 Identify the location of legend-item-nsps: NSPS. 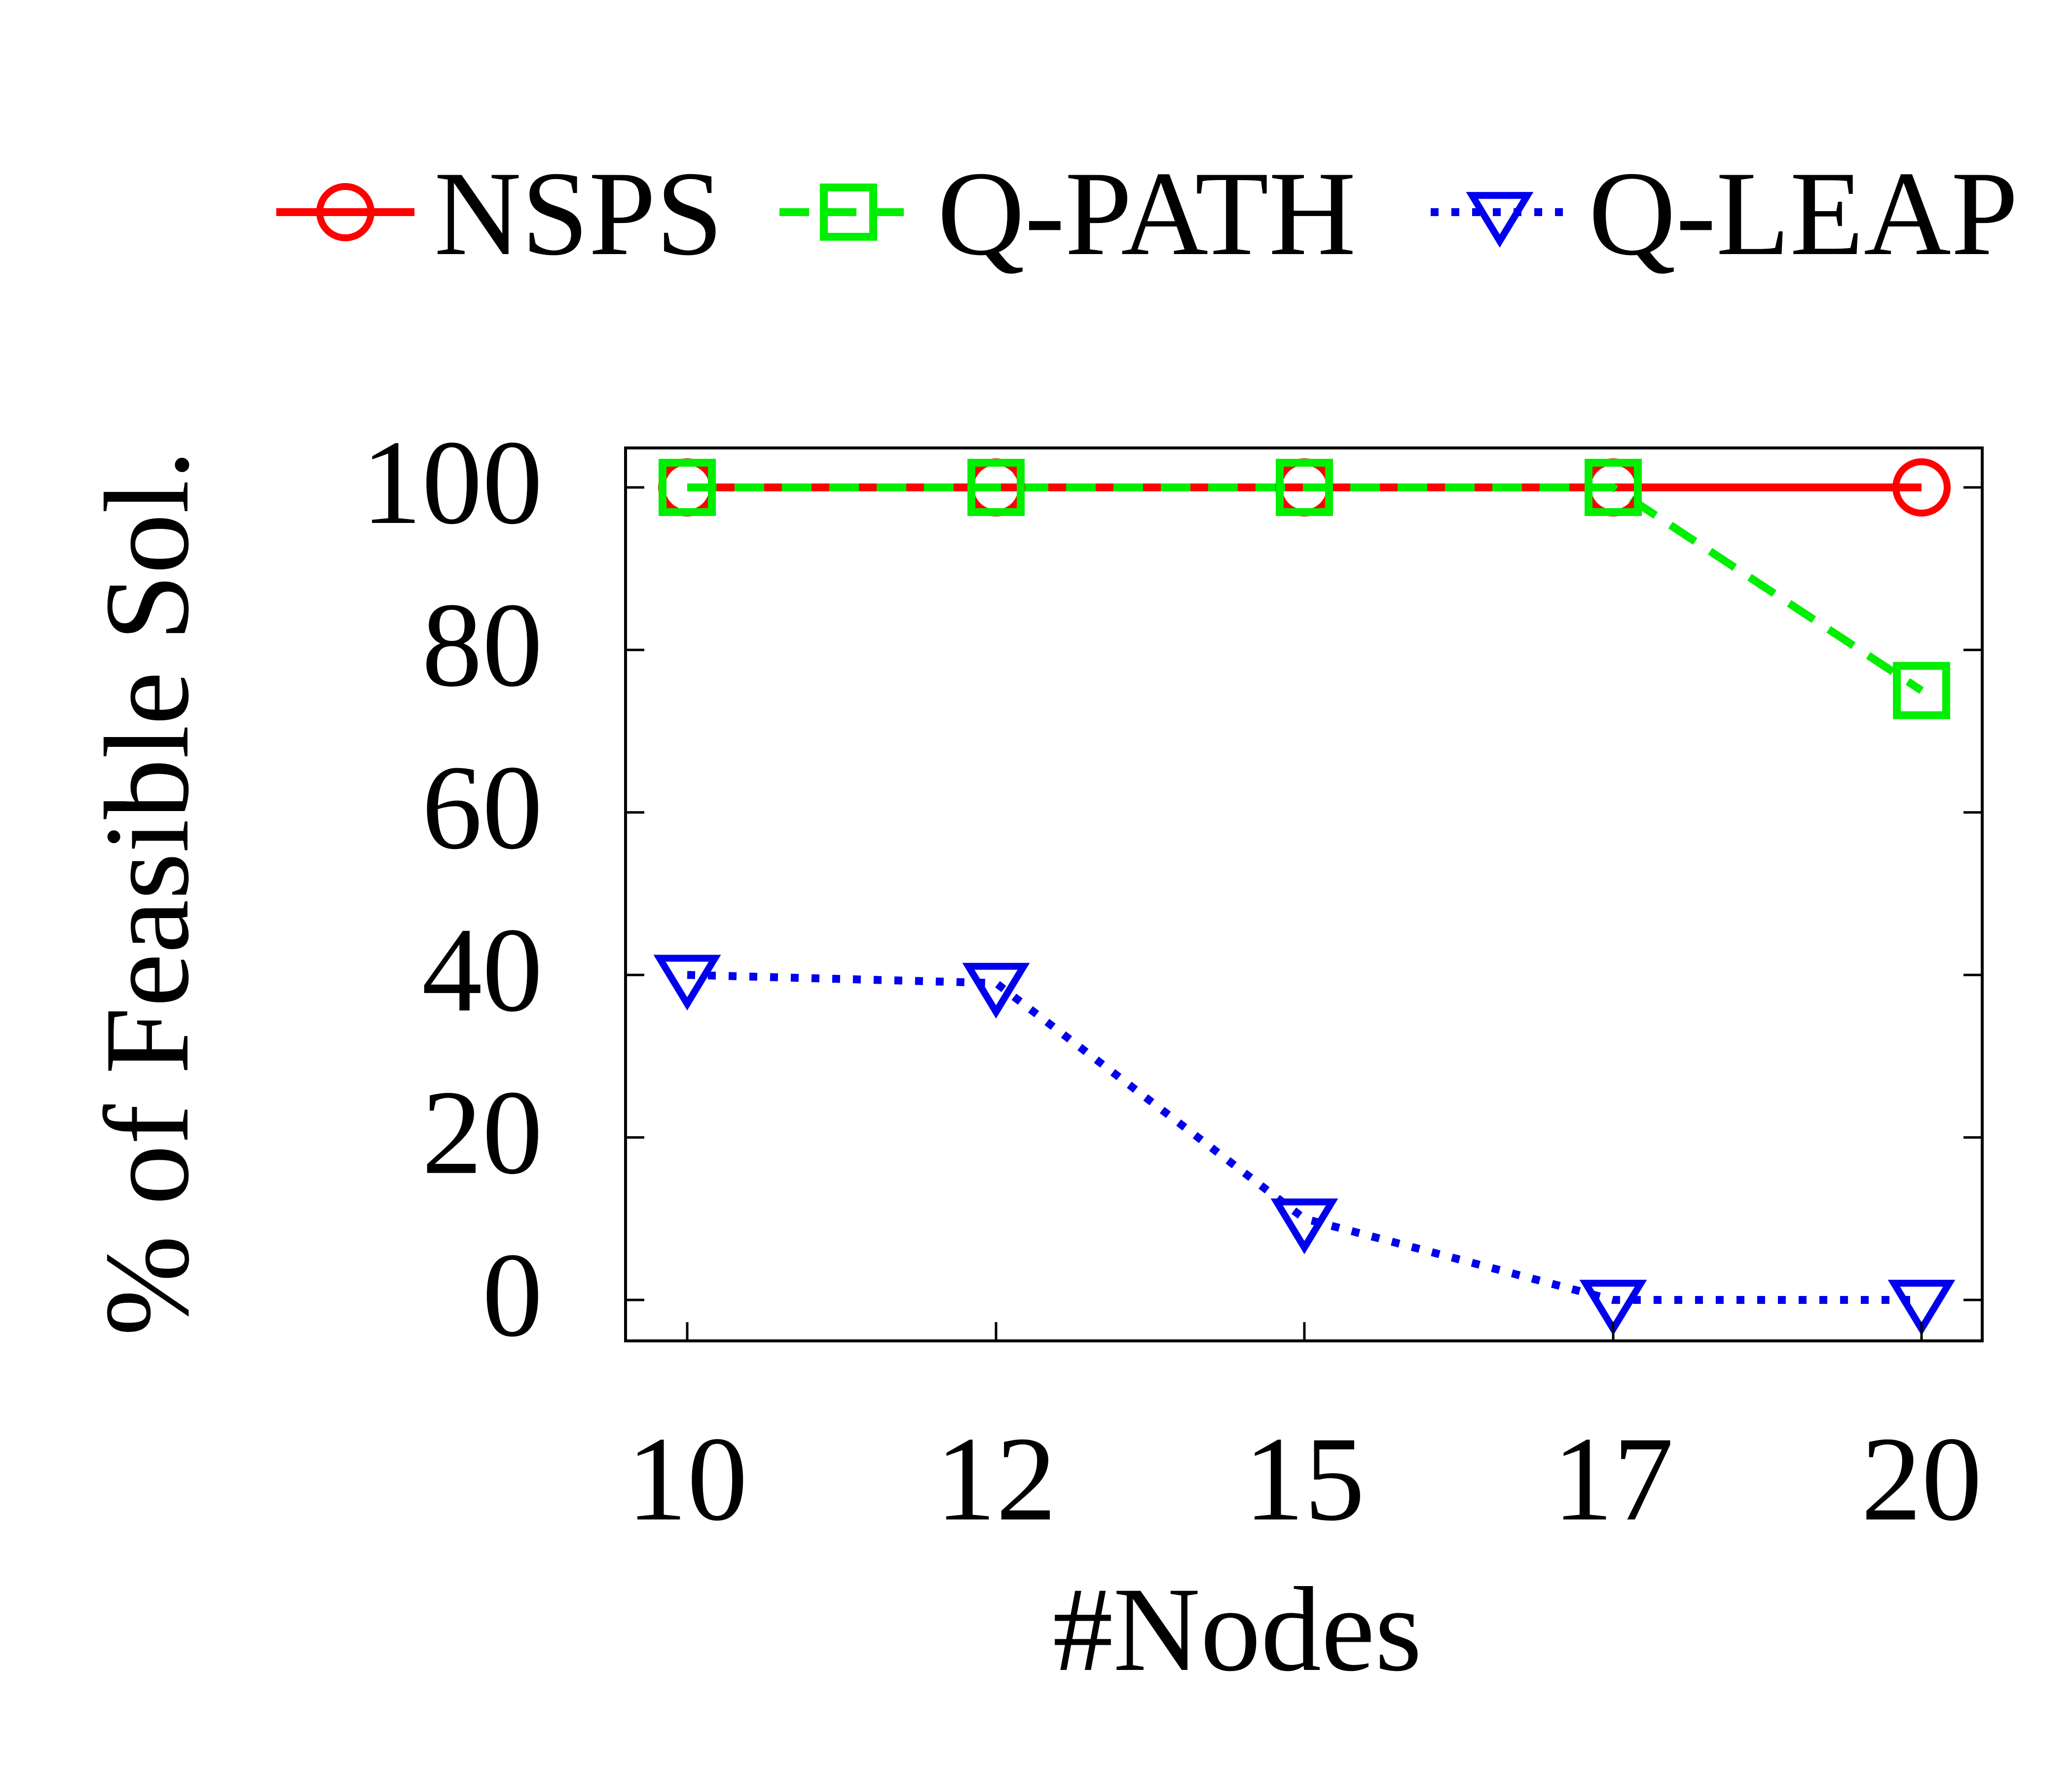
(500, 214).